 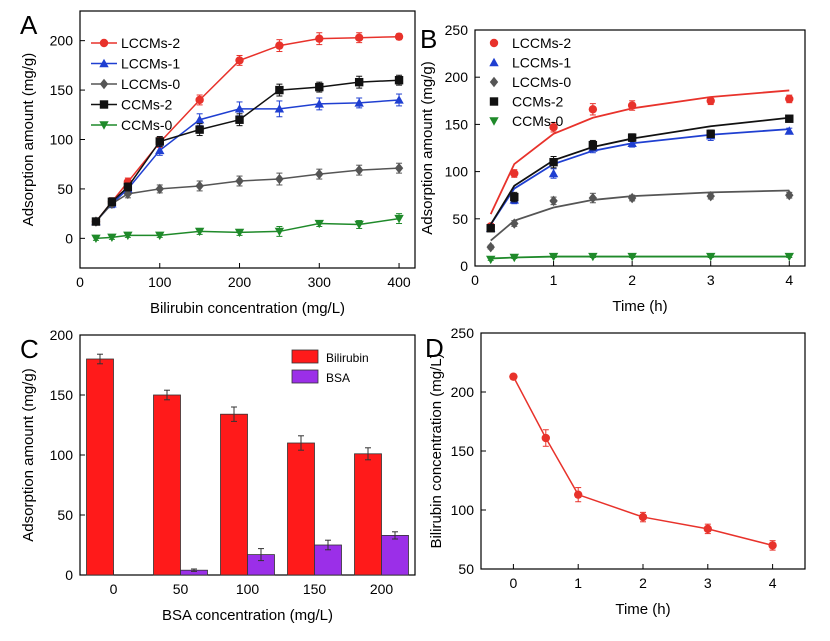 I want to click on series-bilirubin, so click(x=643, y=461).